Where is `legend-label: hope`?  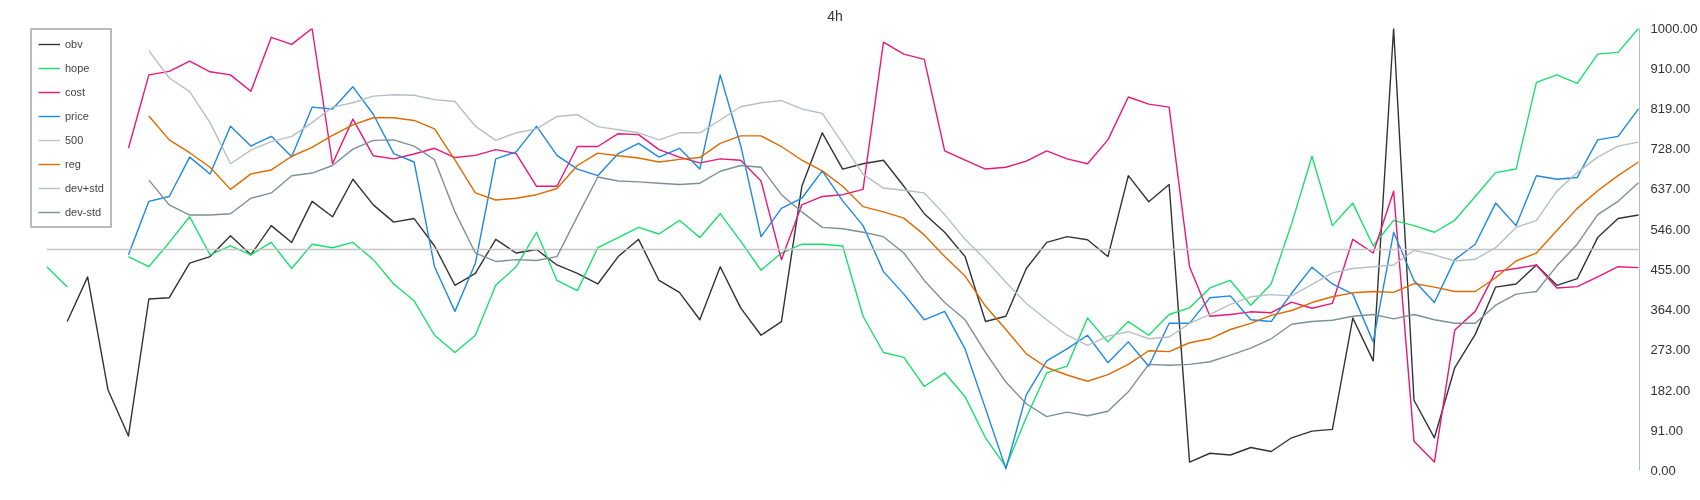 legend-label: hope is located at coordinates (77, 68).